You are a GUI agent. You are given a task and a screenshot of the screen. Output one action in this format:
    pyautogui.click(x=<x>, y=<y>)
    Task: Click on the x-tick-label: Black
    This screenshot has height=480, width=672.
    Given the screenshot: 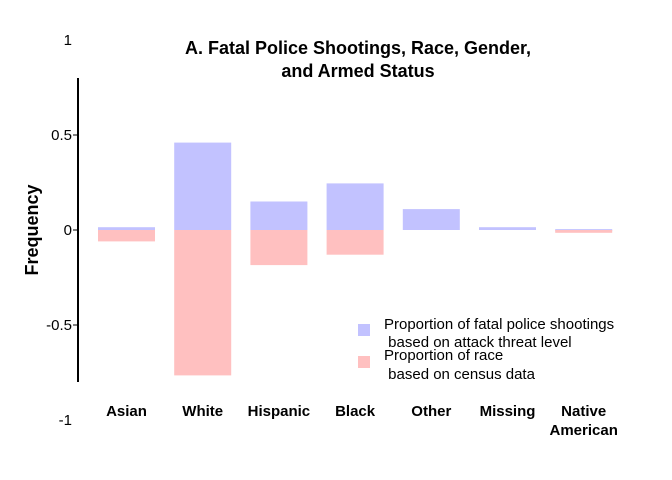 What is the action you would take?
    pyautogui.click(x=355, y=411)
    